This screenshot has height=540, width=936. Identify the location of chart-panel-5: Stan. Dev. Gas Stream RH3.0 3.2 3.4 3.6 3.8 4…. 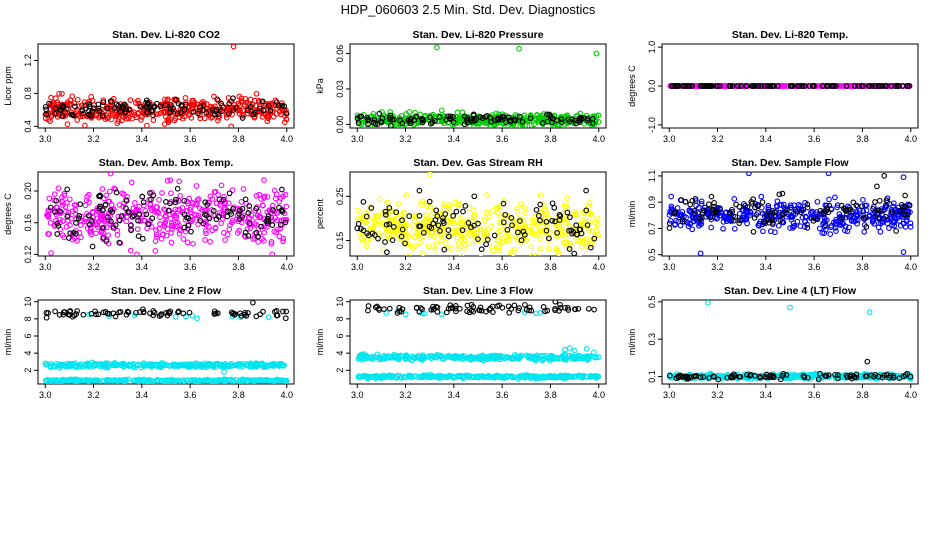
(461, 214).